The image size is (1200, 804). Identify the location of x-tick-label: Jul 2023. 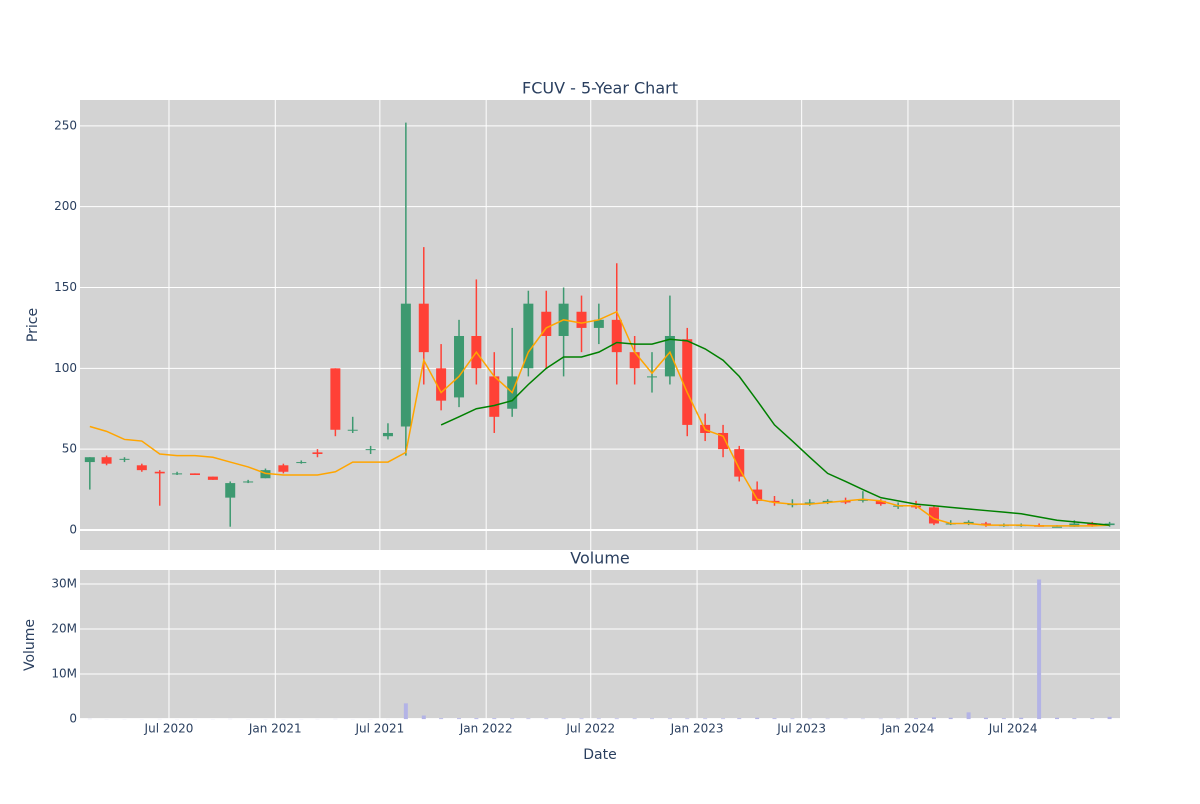
(801, 729).